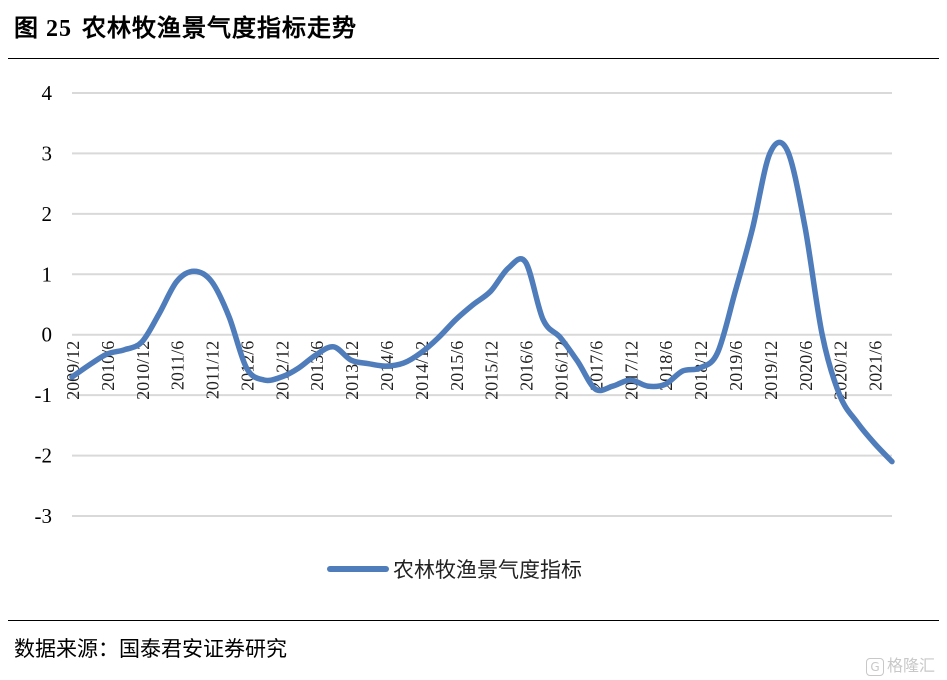  Describe the element at coordinates (43, 29) in the screenshot. I see `figure-number: 图 25` at that location.